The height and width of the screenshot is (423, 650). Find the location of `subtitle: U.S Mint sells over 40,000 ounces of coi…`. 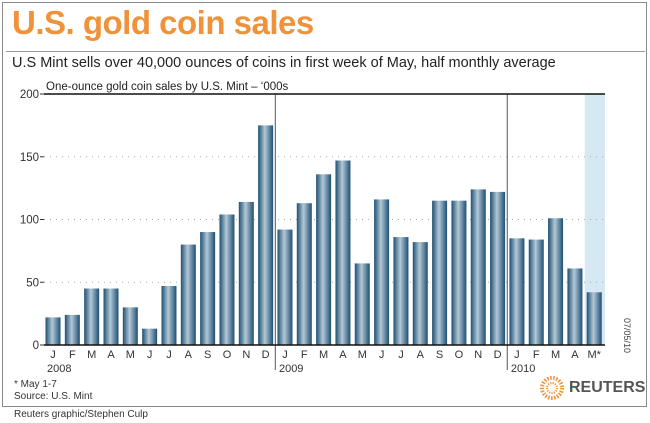

subtitle: U.S Mint sells over 40,000 ounces of coi… is located at coordinates (284, 63).